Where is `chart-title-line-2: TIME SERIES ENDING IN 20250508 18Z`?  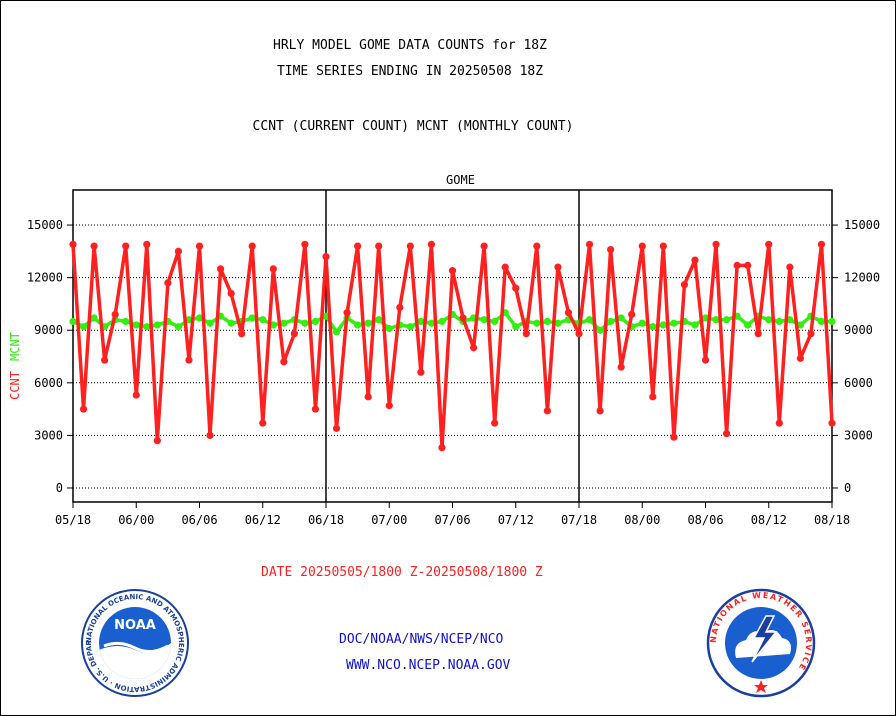 chart-title-line-2: TIME SERIES ENDING IN 20250508 18Z is located at coordinates (410, 71).